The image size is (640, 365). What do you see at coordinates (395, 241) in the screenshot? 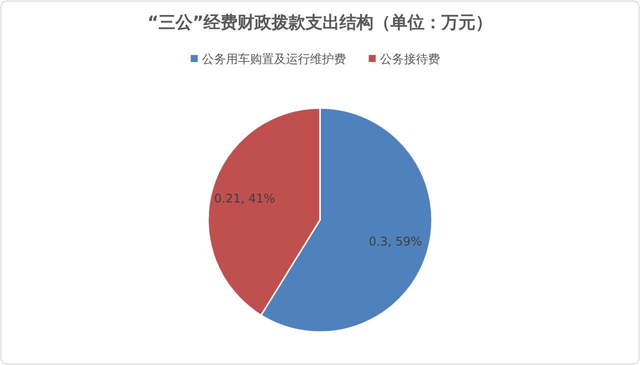
I see `data-label: 0.3, 59%` at bounding box center [395, 241].